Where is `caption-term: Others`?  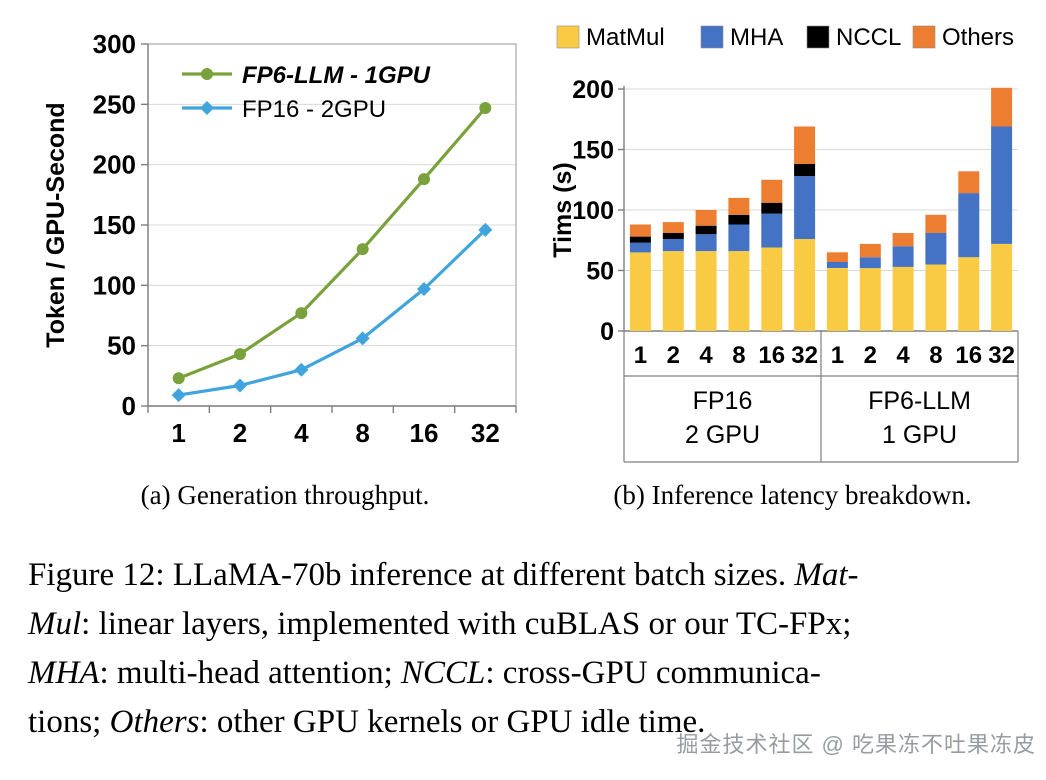 caption-term: Others is located at coordinates (154, 722).